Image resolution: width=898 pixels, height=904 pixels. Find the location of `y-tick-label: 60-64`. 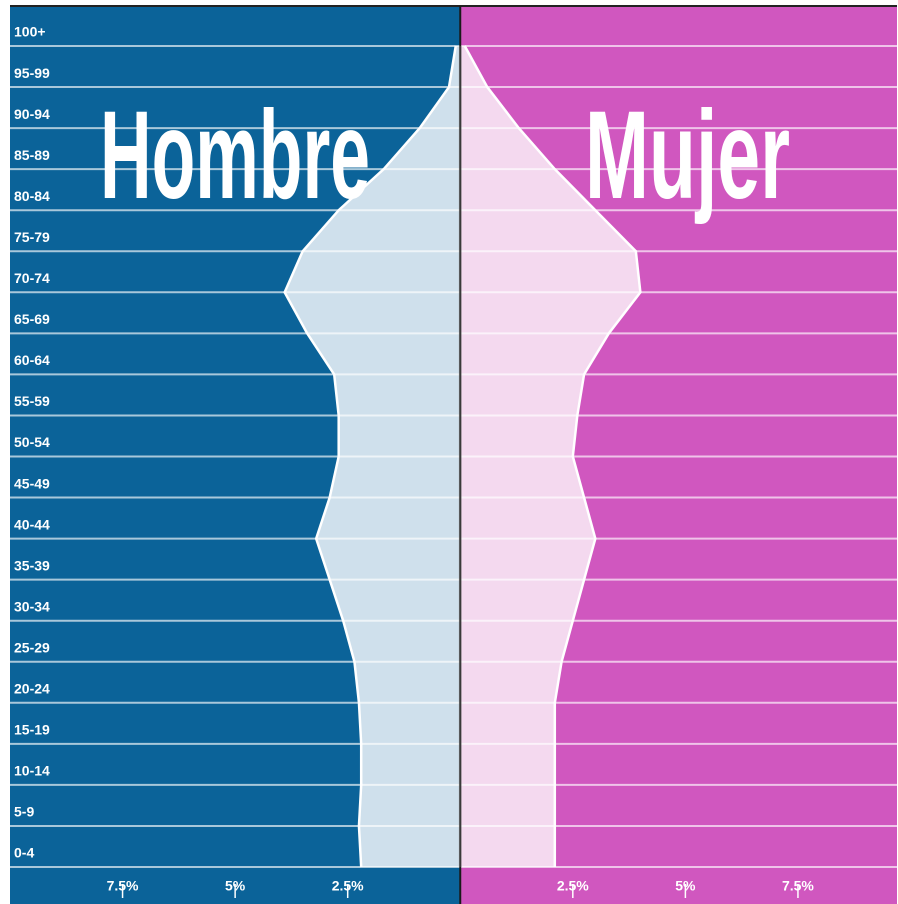

y-tick-label: 60-64 is located at coordinates (32, 360).